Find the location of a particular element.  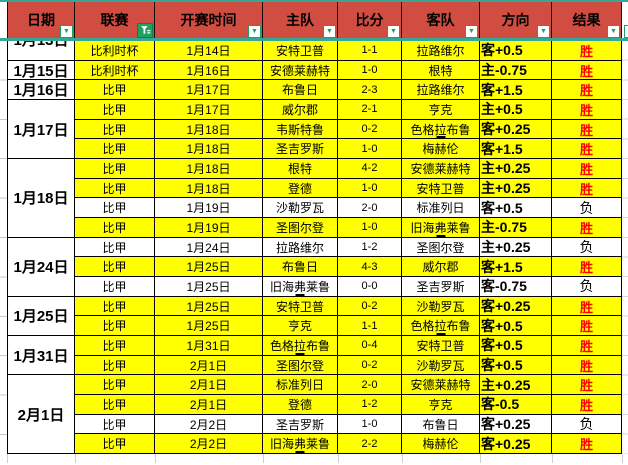

date-cell: 1月24日 is located at coordinates (41, 267).